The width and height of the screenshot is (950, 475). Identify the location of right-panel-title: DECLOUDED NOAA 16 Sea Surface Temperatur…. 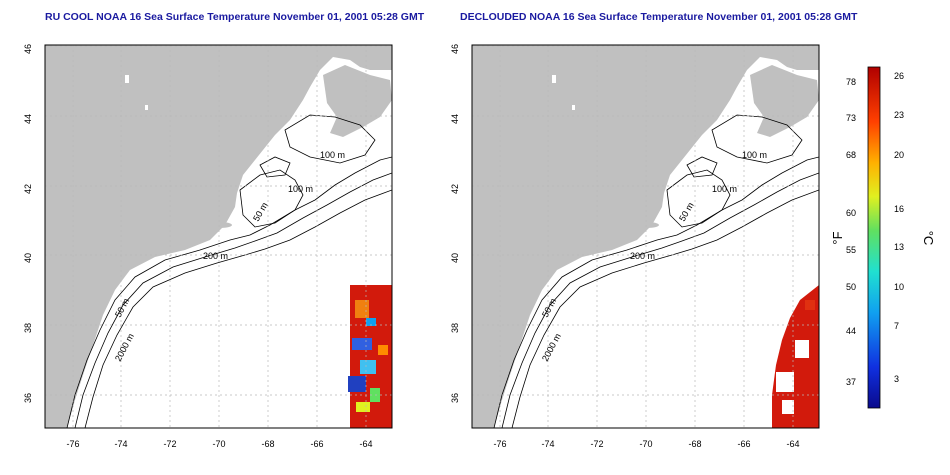
(659, 17).